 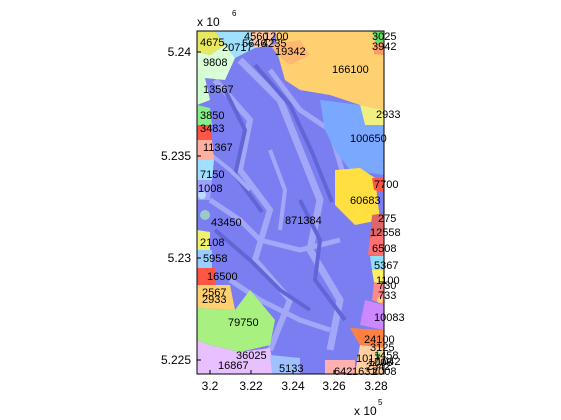 What do you see at coordinates (226, 223) in the screenshot?
I see `region-label: 43450` at bounding box center [226, 223].